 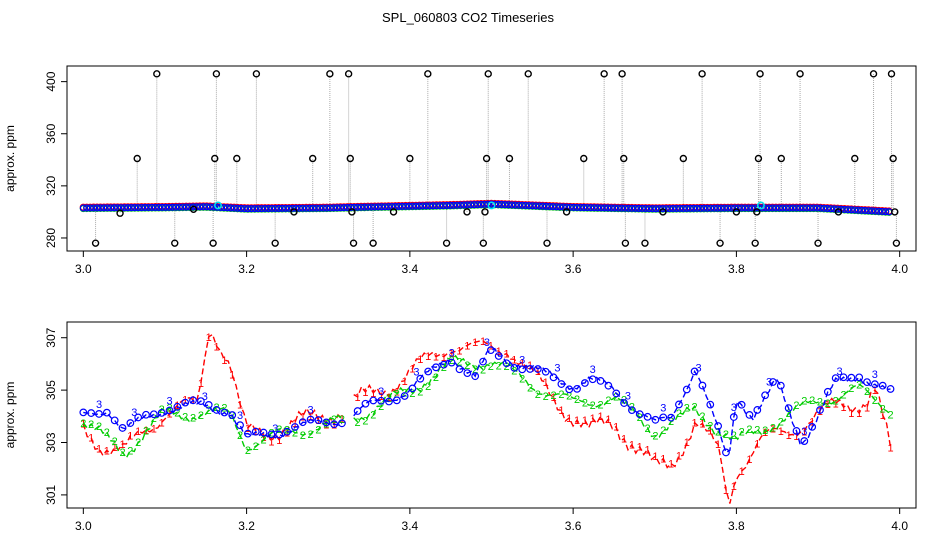 I want to click on x-tick-label: 3.2, so click(x=246, y=526).